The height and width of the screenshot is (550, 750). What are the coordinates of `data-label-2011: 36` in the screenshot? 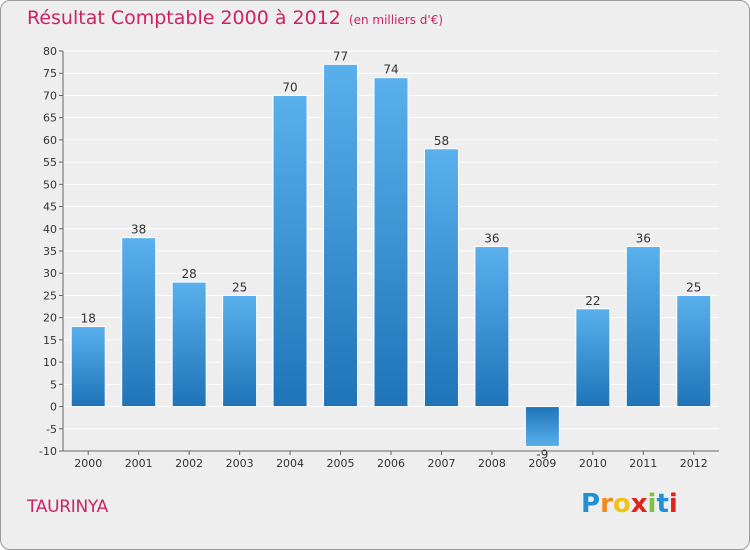 It's located at (643, 239).